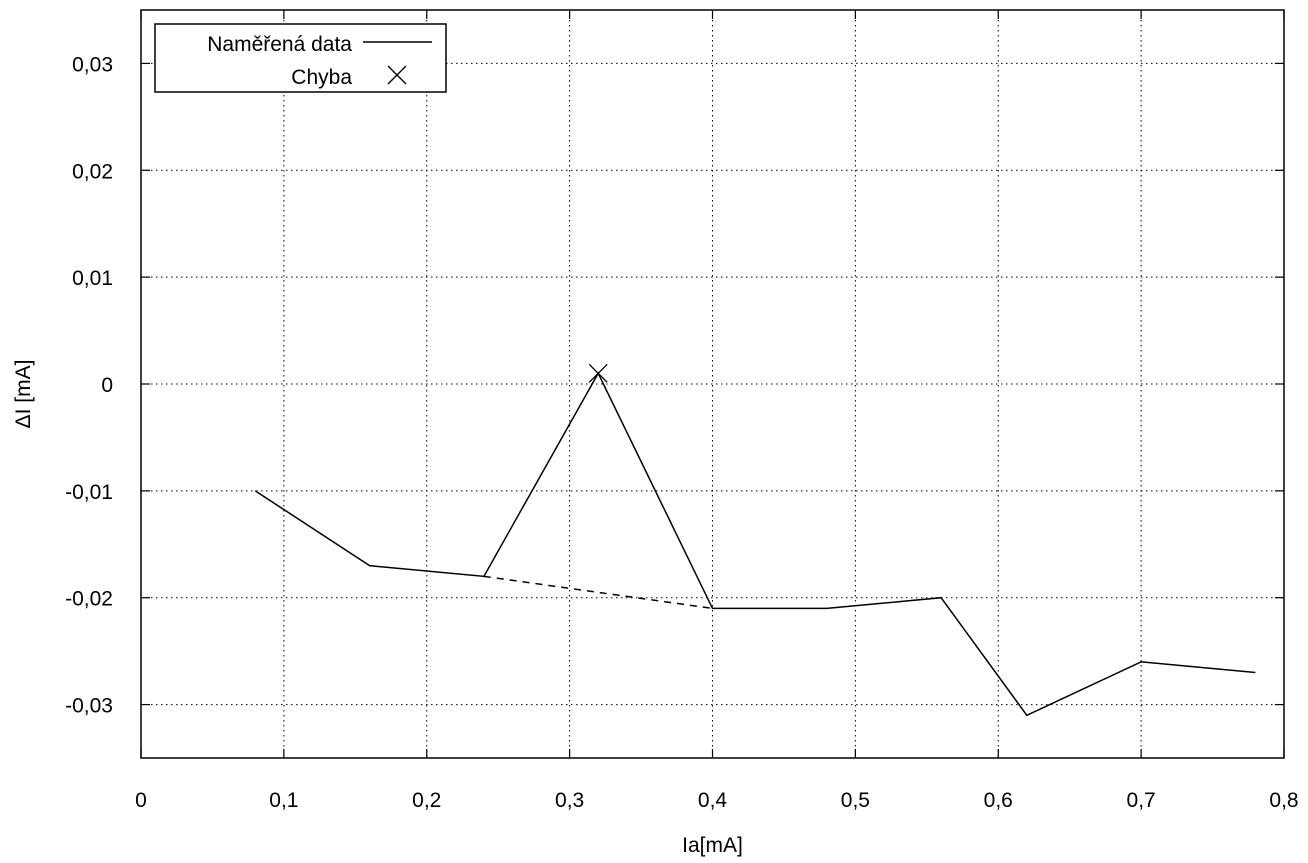 The width and height of the screenshot is (1308, 863). Describe the element at coordinates (713, 800) in the screenshot. I see `x-tick-label: 0,4` at that location.